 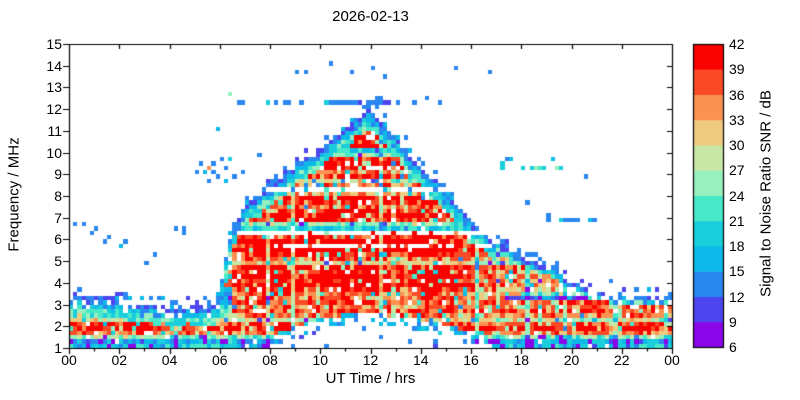 I want to click on colorbar-tick-label: 12, so click(x=737, y=296).